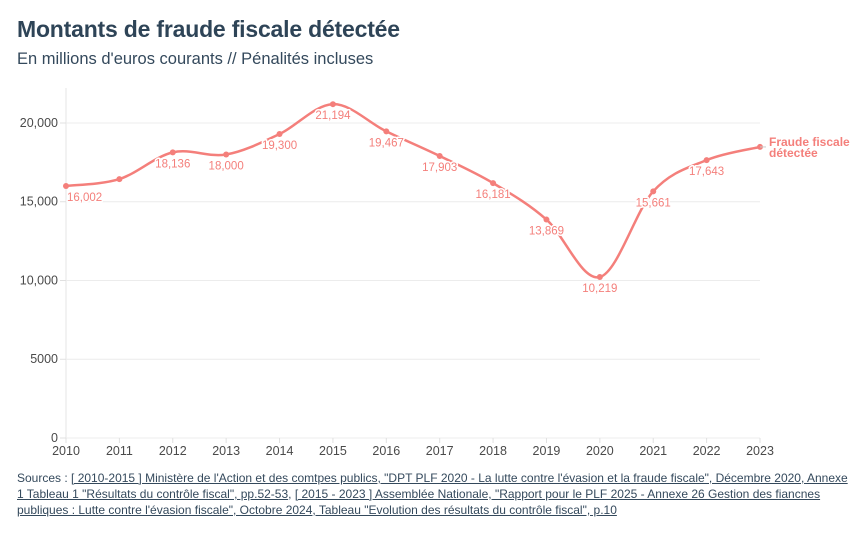 This screenshot has height=533, width=866. Describe the element at coordinates (492, 195) in the screenshot. I see `data-label: 16,181` at that location.